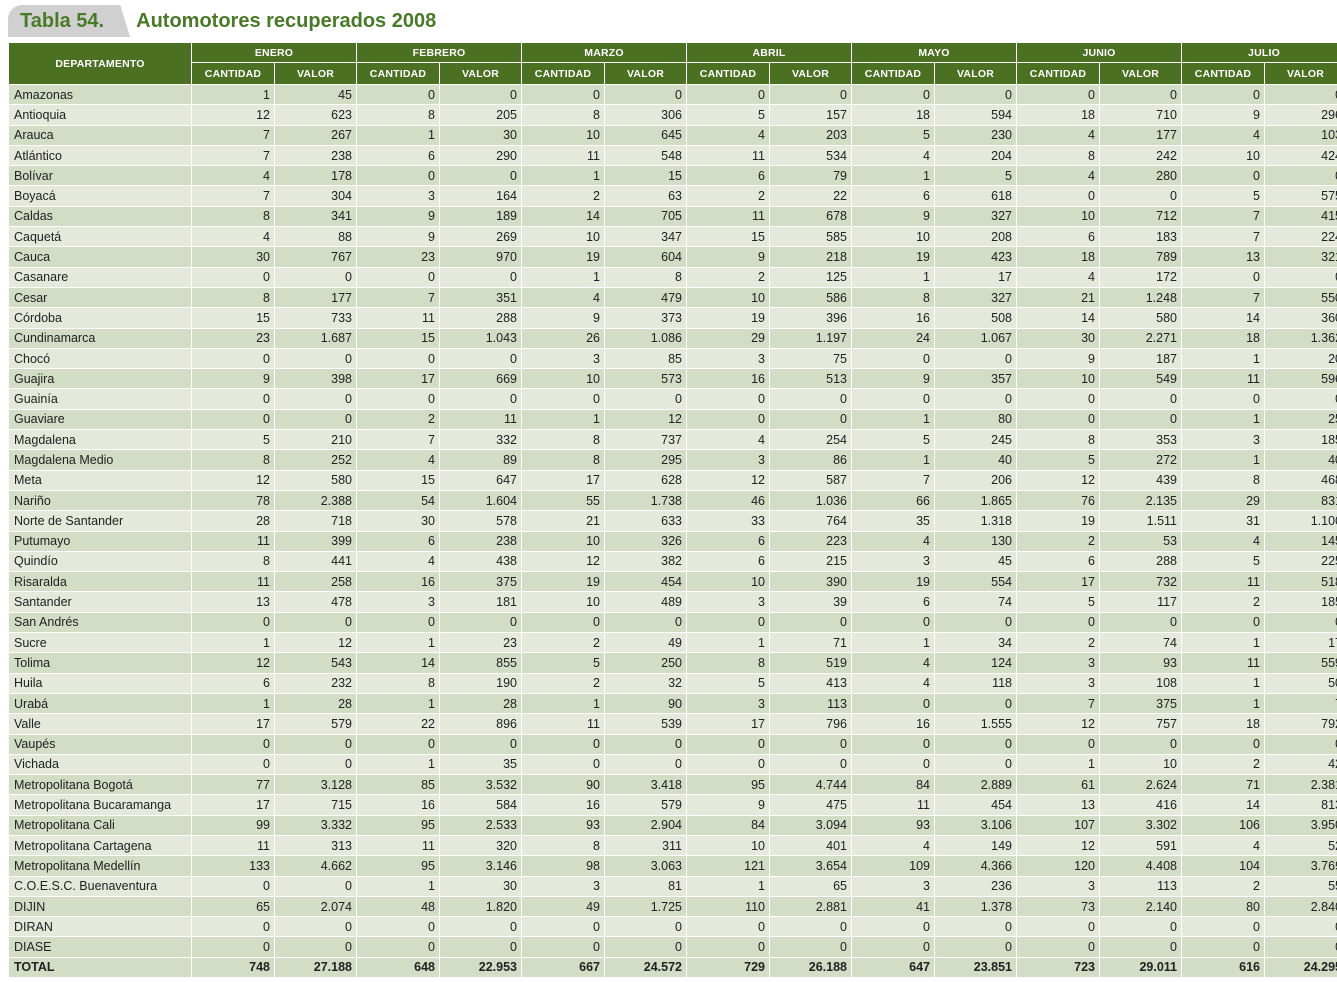  I want to click on valor-cell: 17, so click(975, 277).